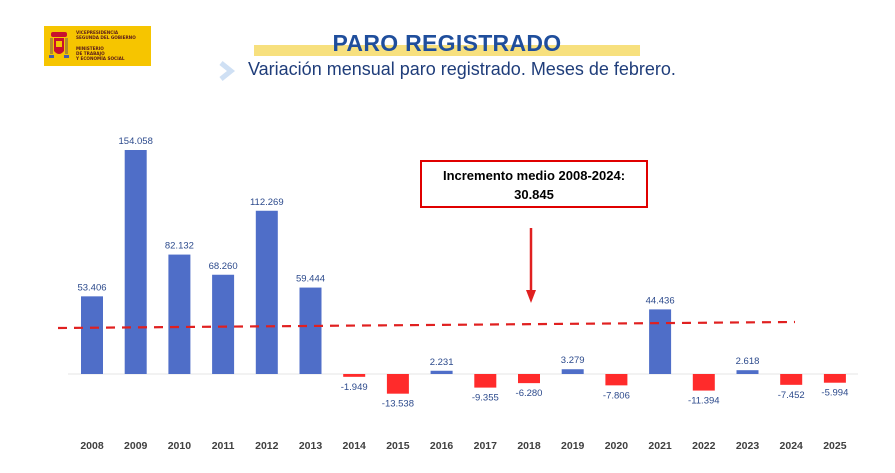 This screenshot has height=473, width=895. Describe the element at coordinates (59, 45) in the screenshot. I see `coat-of-arms-icon` at that location.